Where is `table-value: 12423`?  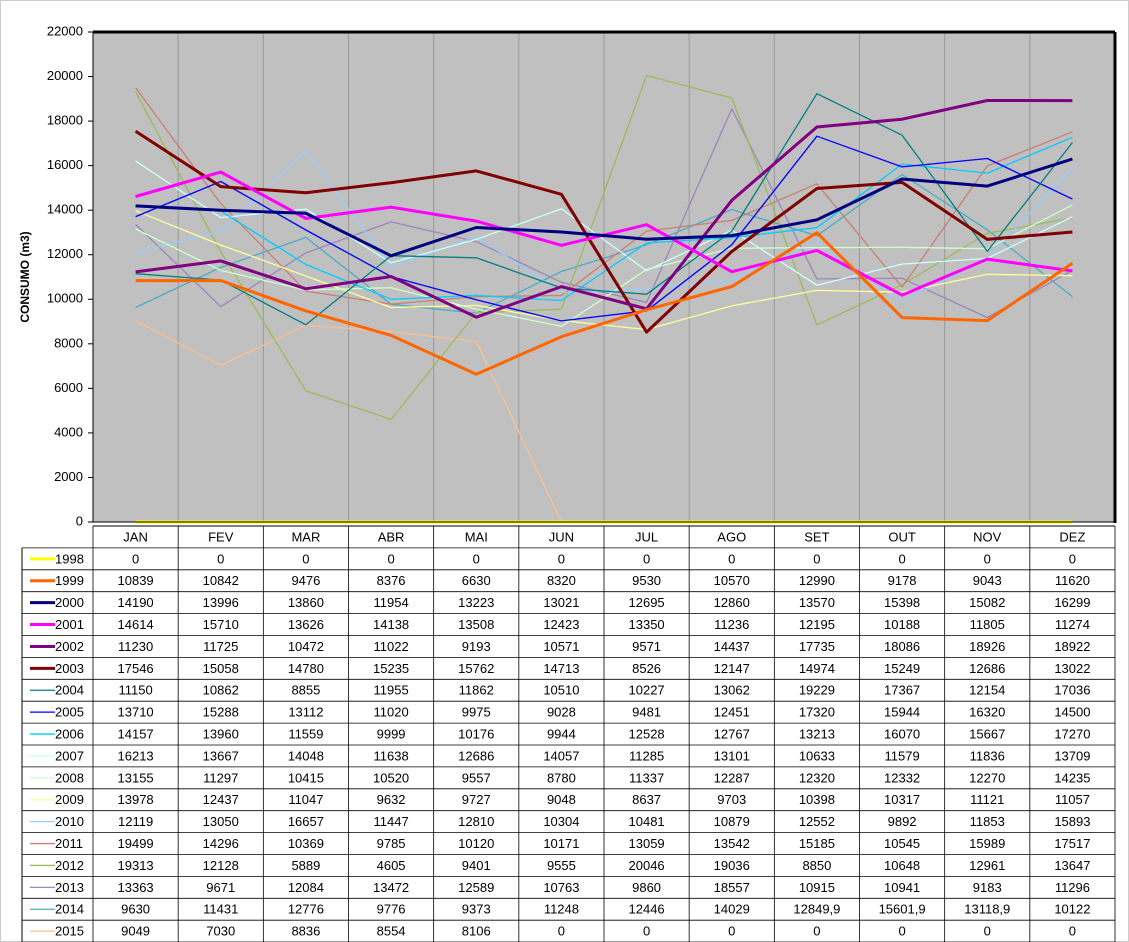 table-value: 12423 is located at coordinates (561, 624).